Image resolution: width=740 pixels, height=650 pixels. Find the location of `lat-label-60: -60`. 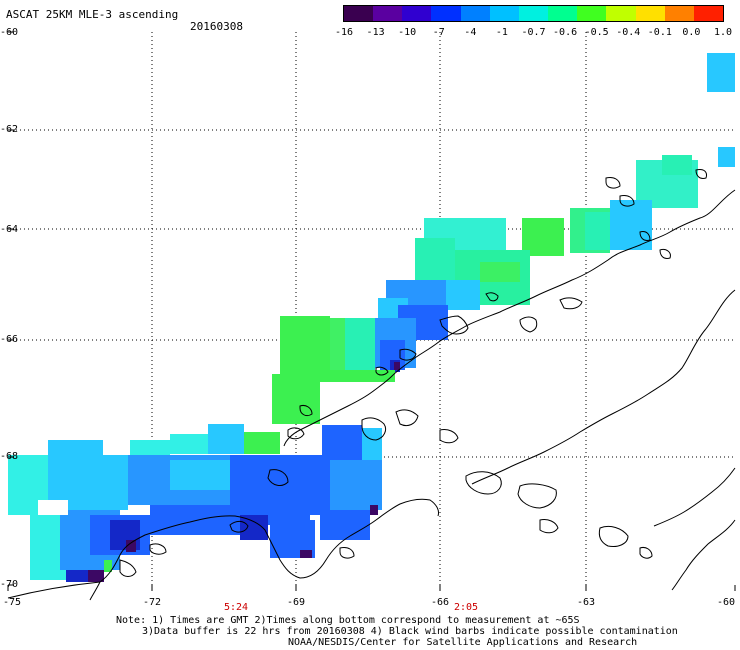

lat-label-60: -60 is located at coordinates (9, 32).